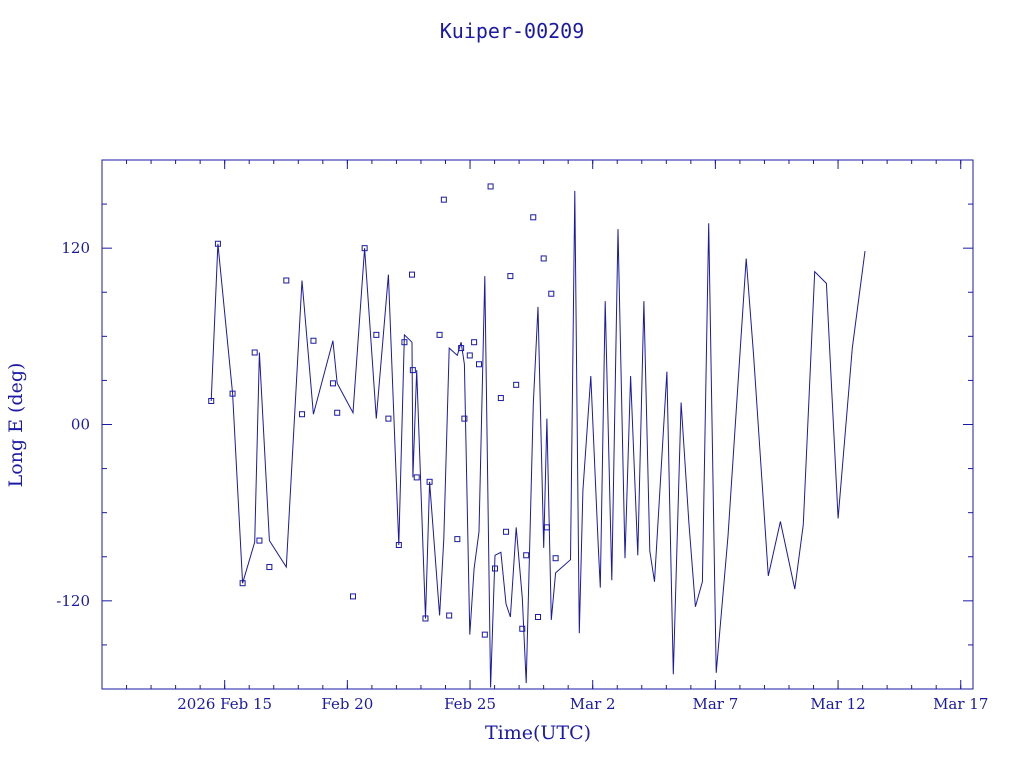 This screenshot has width=1024, height=768. Describe the element at coordinates (73, 601) in the screenshot. I see `y-tick-label: -120` at that location.